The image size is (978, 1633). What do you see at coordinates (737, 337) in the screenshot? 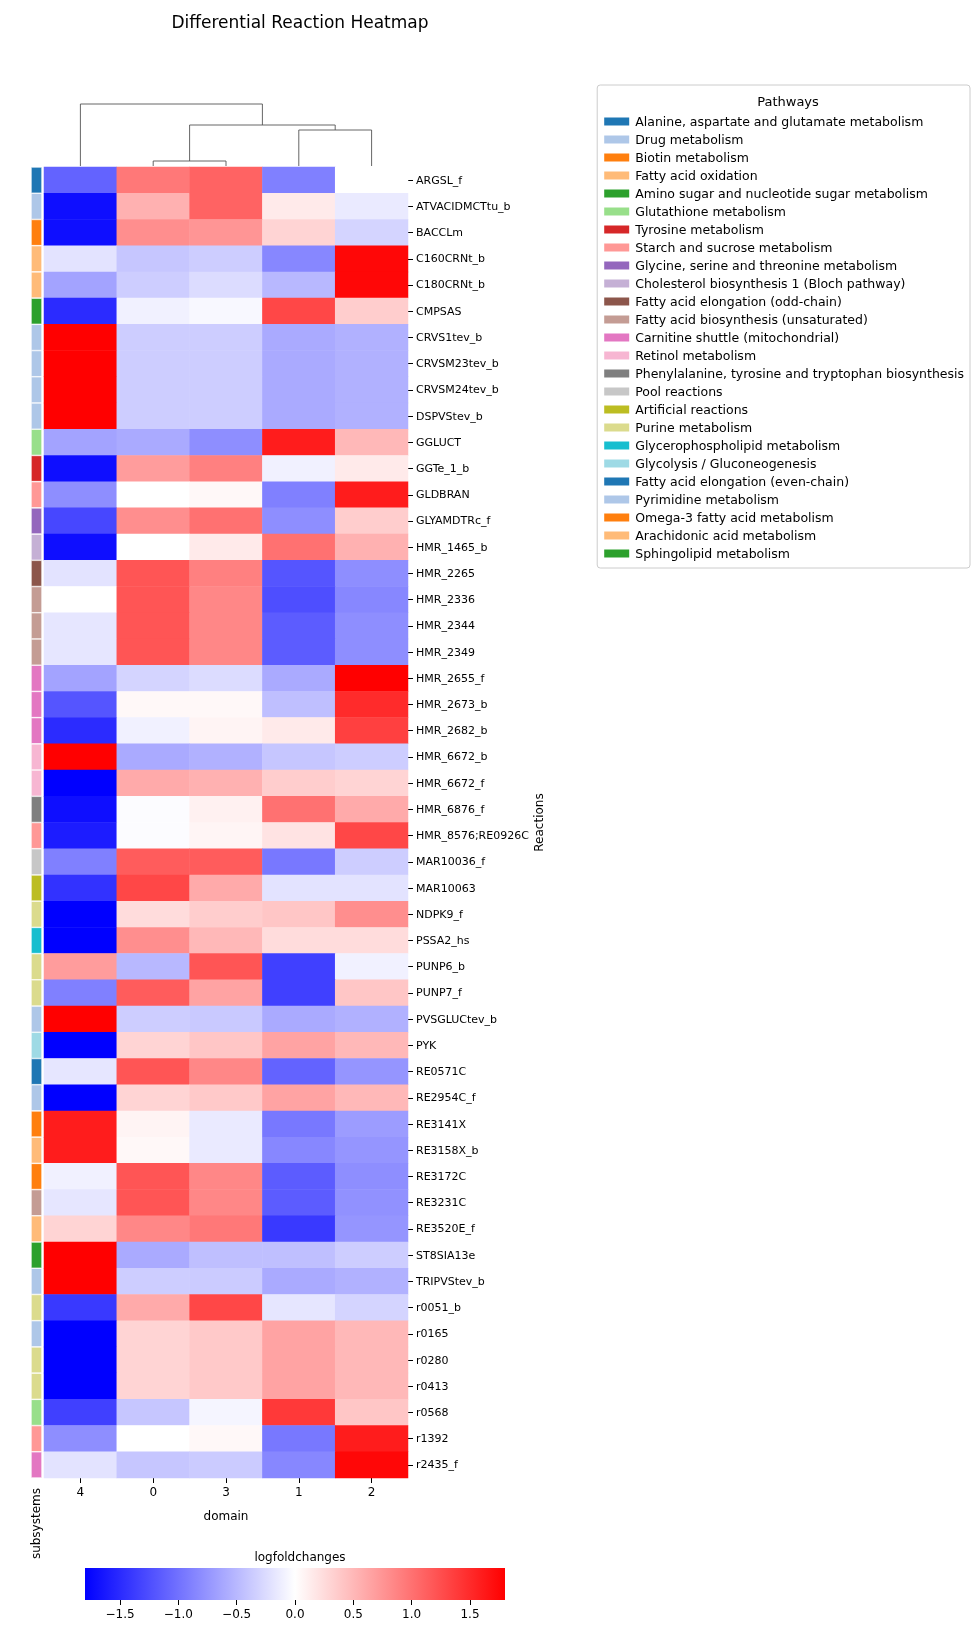
I see `legend-label: Carnitine shuttle (mitochondrial)` at bounding box center [737, 337].